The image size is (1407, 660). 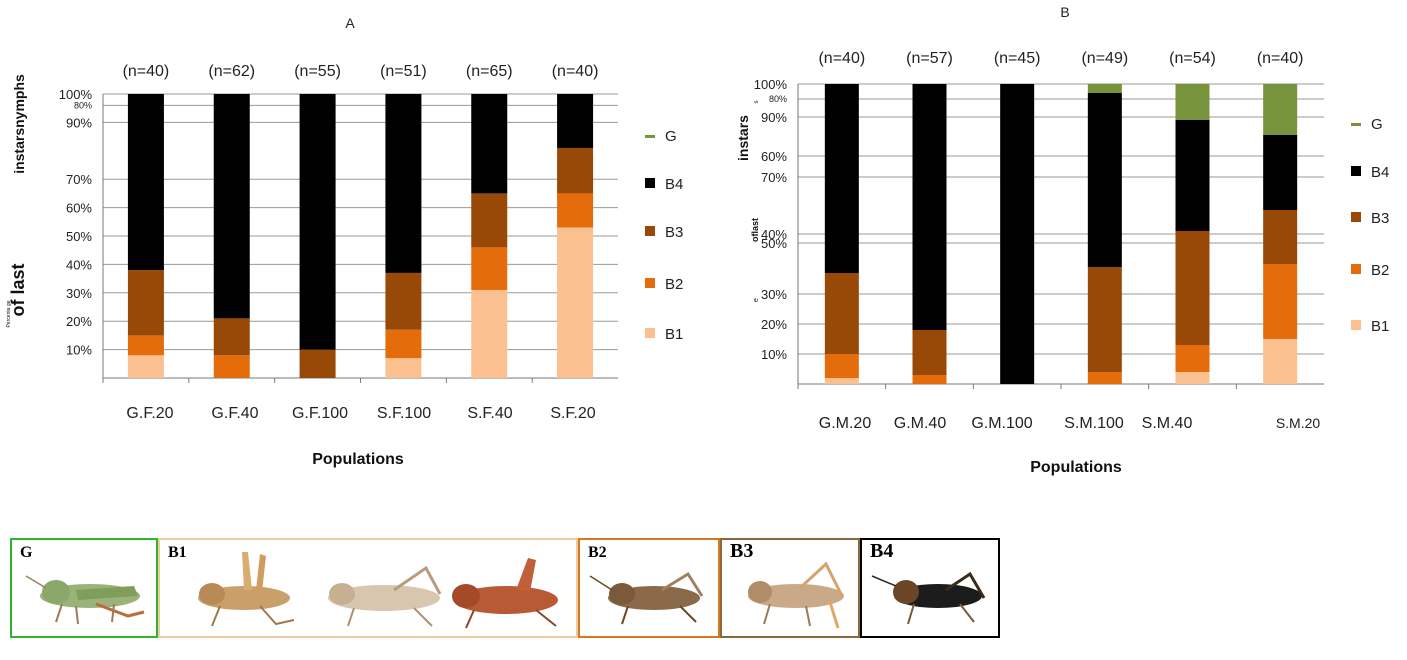 What do you see at coordinates (79, 293) in the screenshot?
I see `chart-a-tick-label: 30%` at bounding box center [79, 293].